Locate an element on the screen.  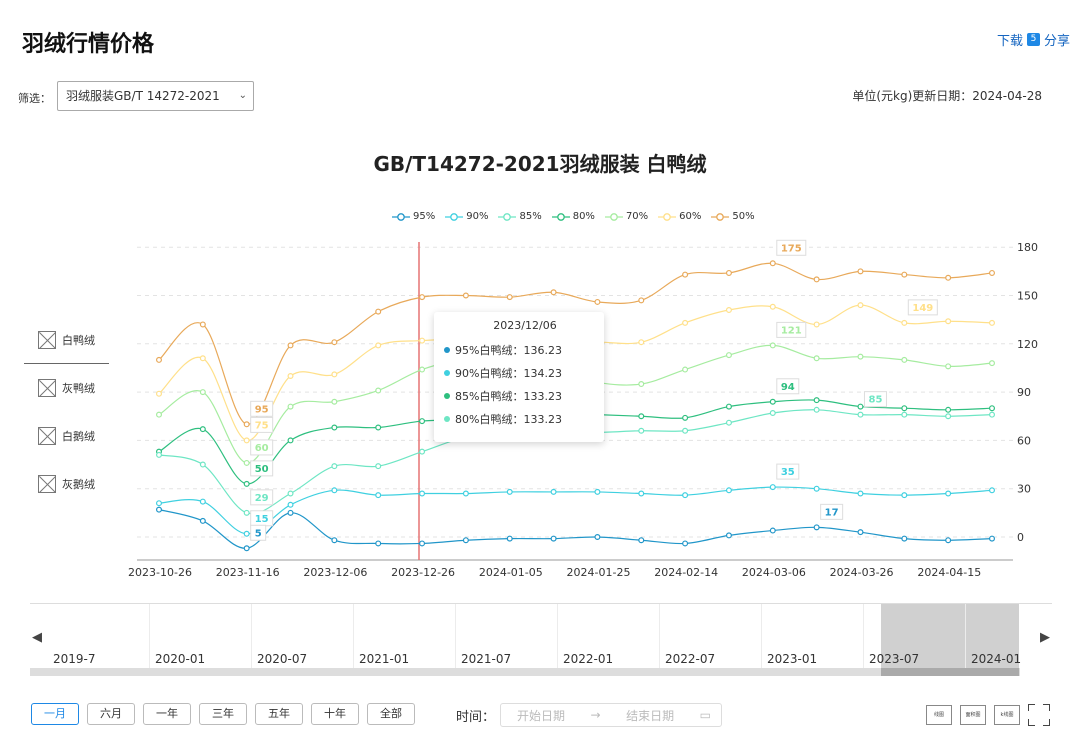
legend-item-95%: 95% is located at coordinates (413, 216).